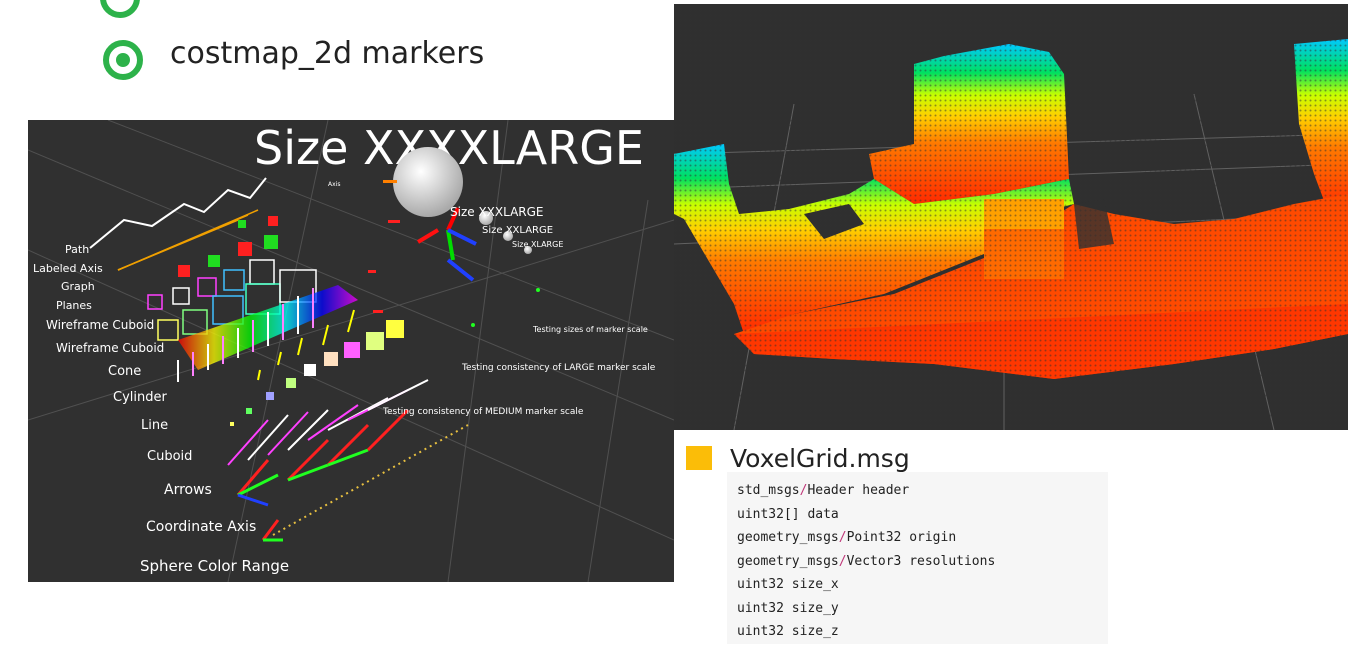 This screenshot has width=1371, height=645. I want to click on code-line: uint32 size_z, so click(788, 631).